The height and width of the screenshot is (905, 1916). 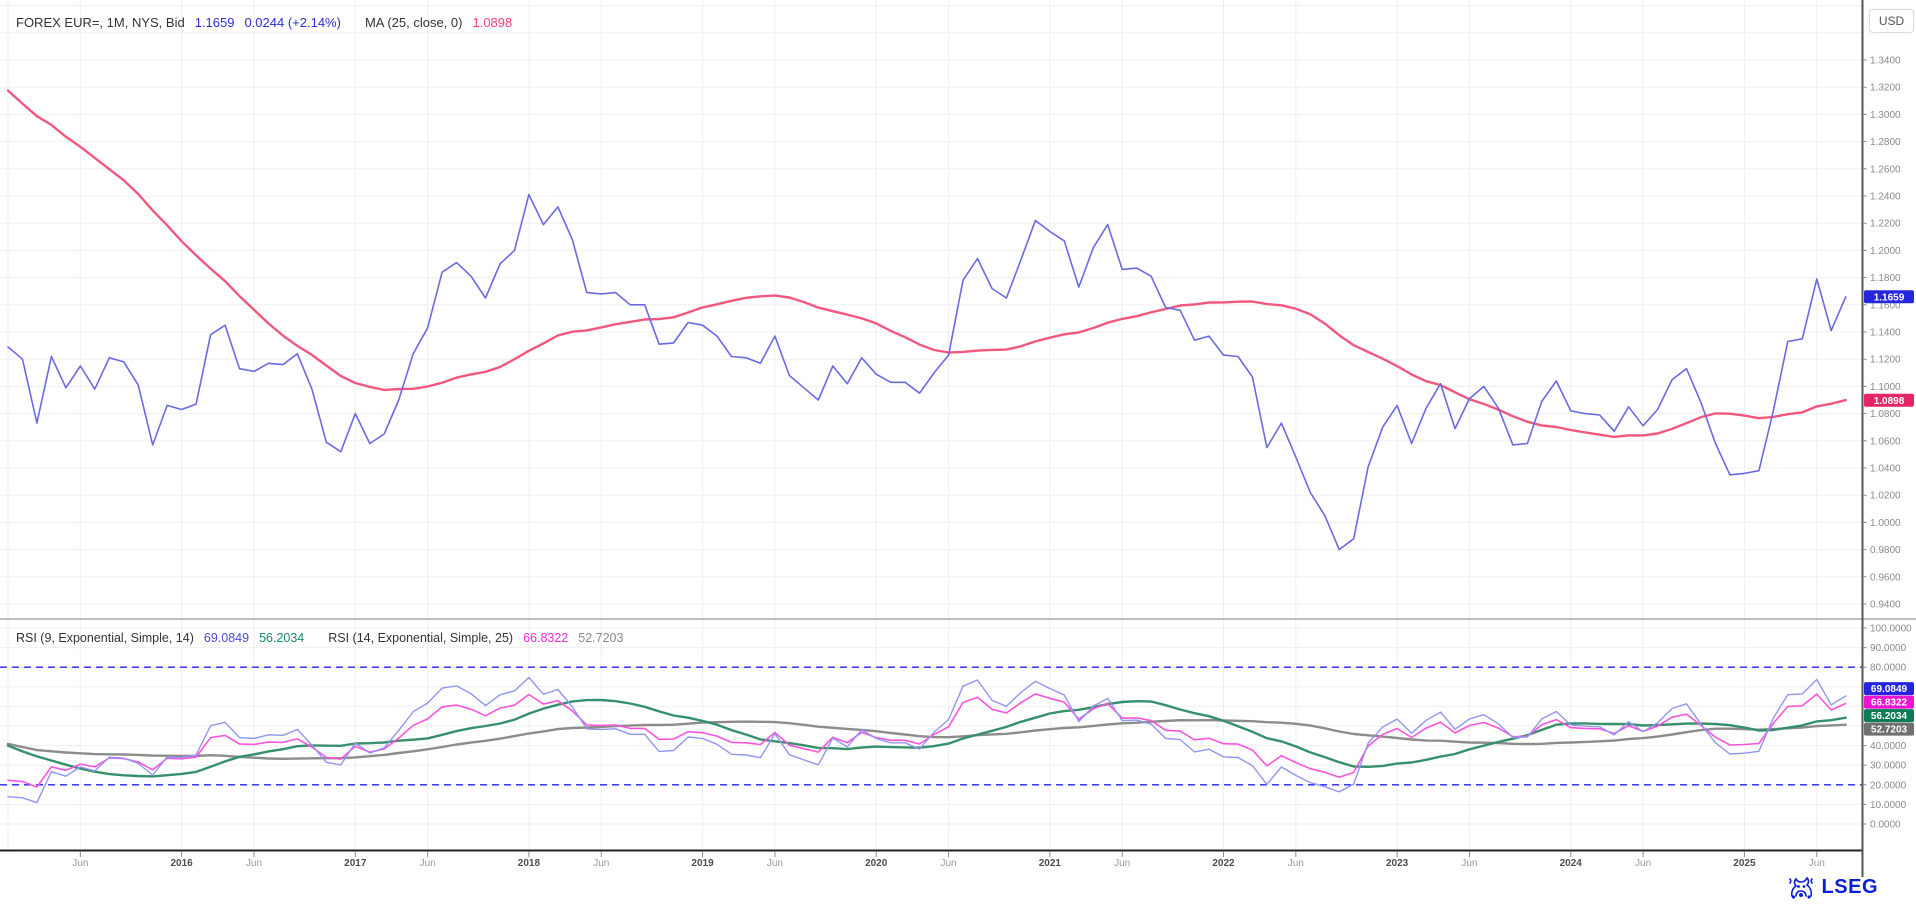 I want to click on price-tick-label: 1.1000, so click(x=1885, y=387).